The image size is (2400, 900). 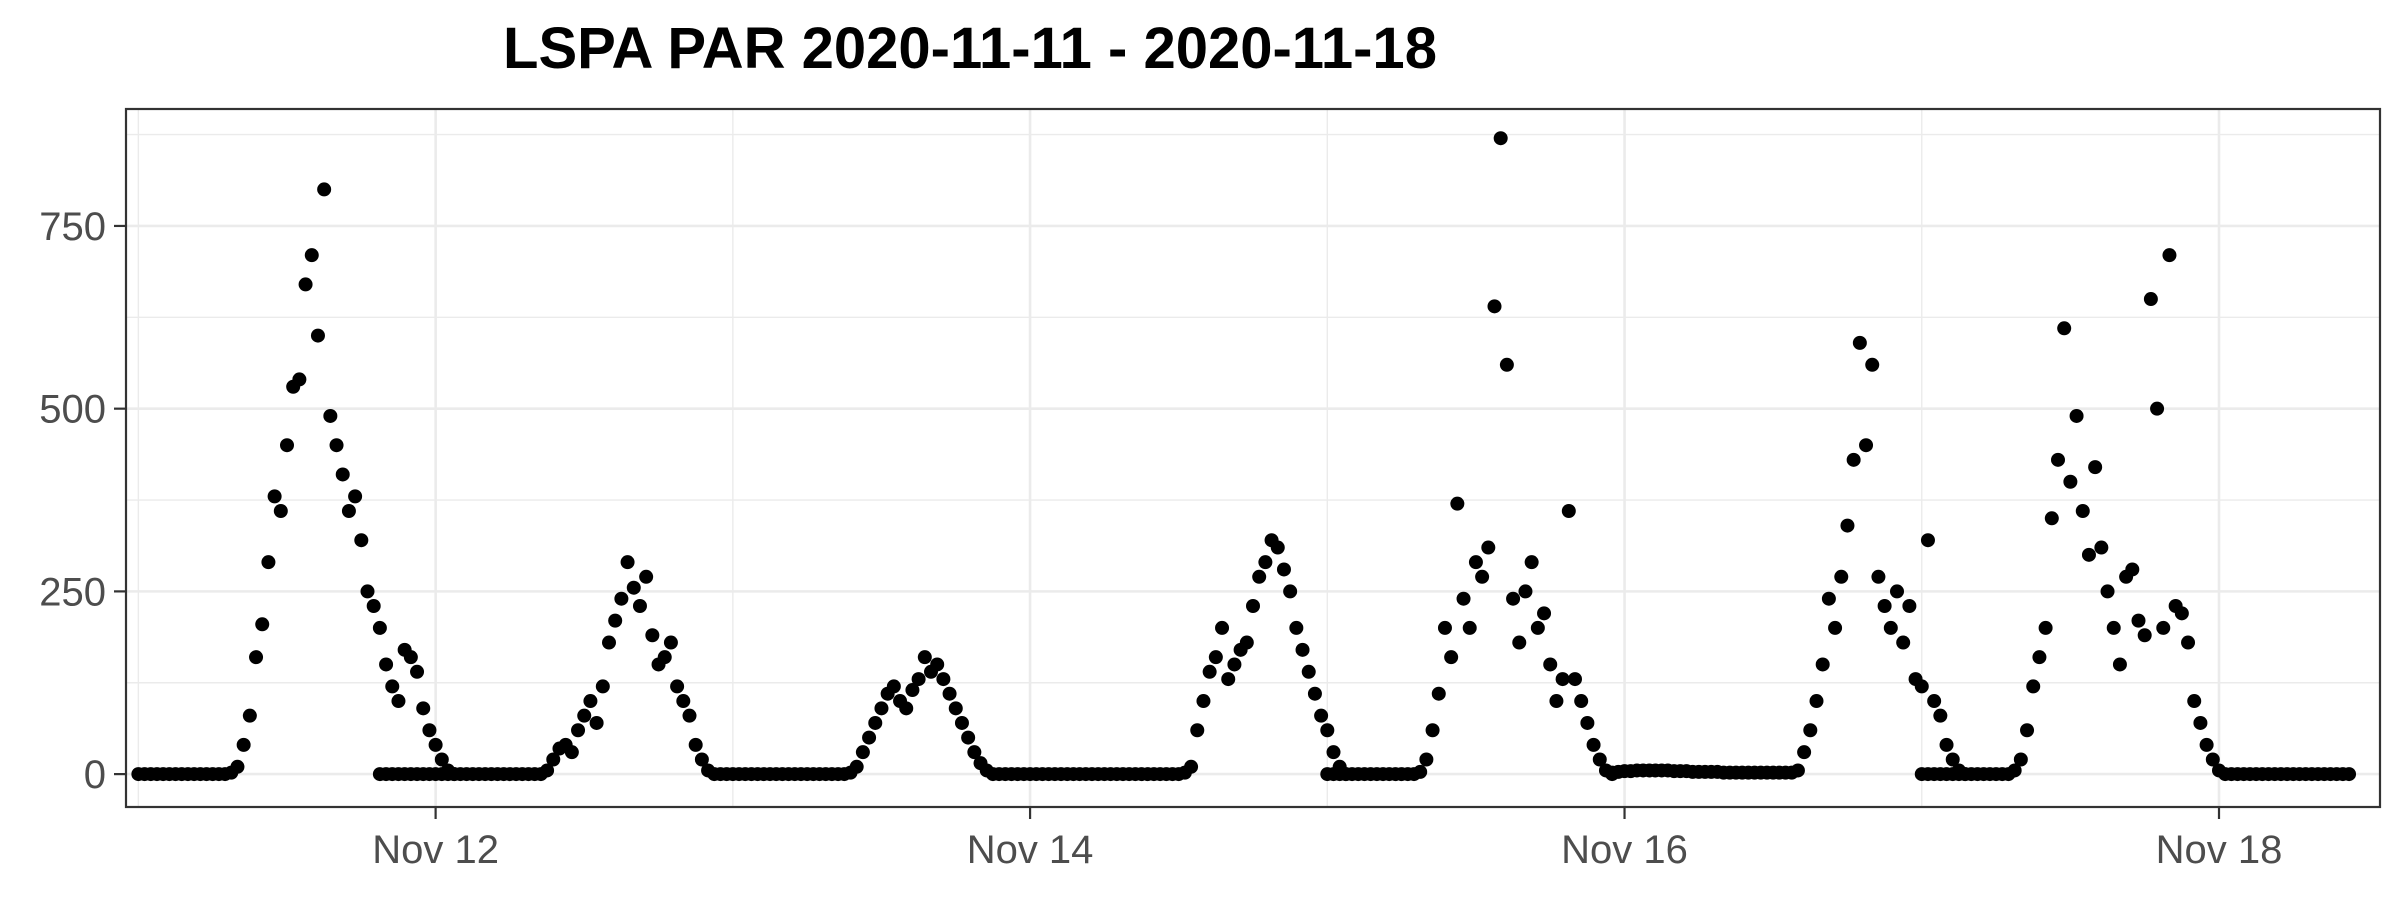 What do you see at coordinates (435, 850) in the screenshot?
I see `x-tick-label: Nov 12` at bounding box center [435, 850].